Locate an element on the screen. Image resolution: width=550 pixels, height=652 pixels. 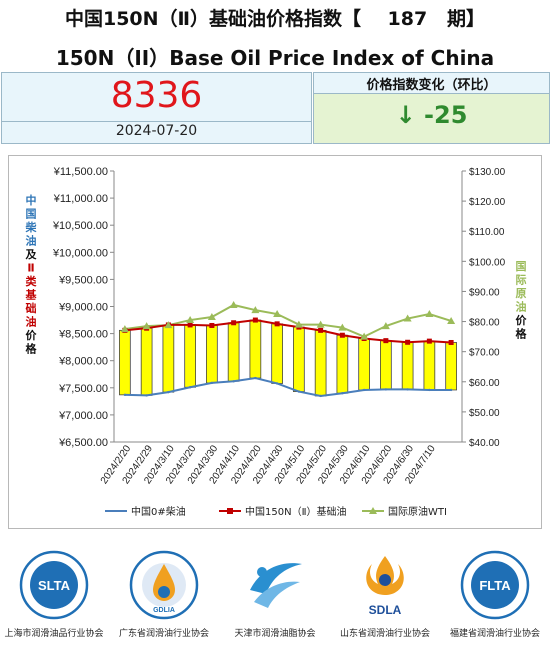
right-tick-label: $90.00 is located at coordinates (484, 292).